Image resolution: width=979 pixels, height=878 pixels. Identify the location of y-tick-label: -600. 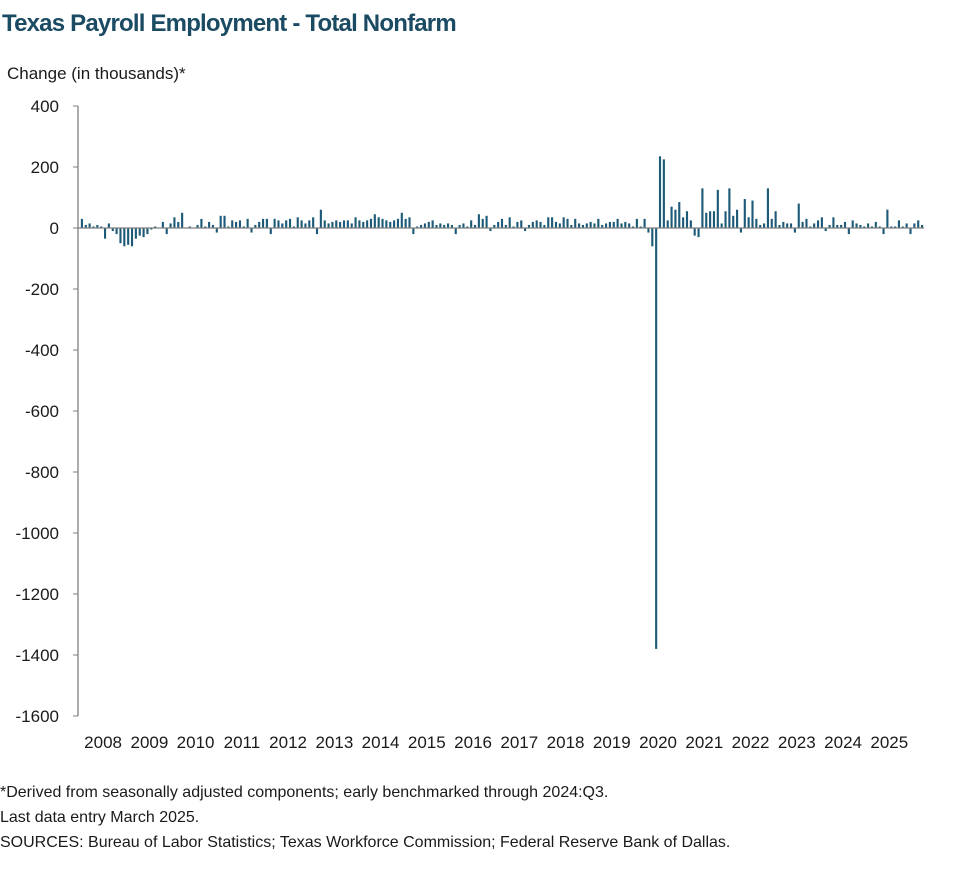
(42, 411).